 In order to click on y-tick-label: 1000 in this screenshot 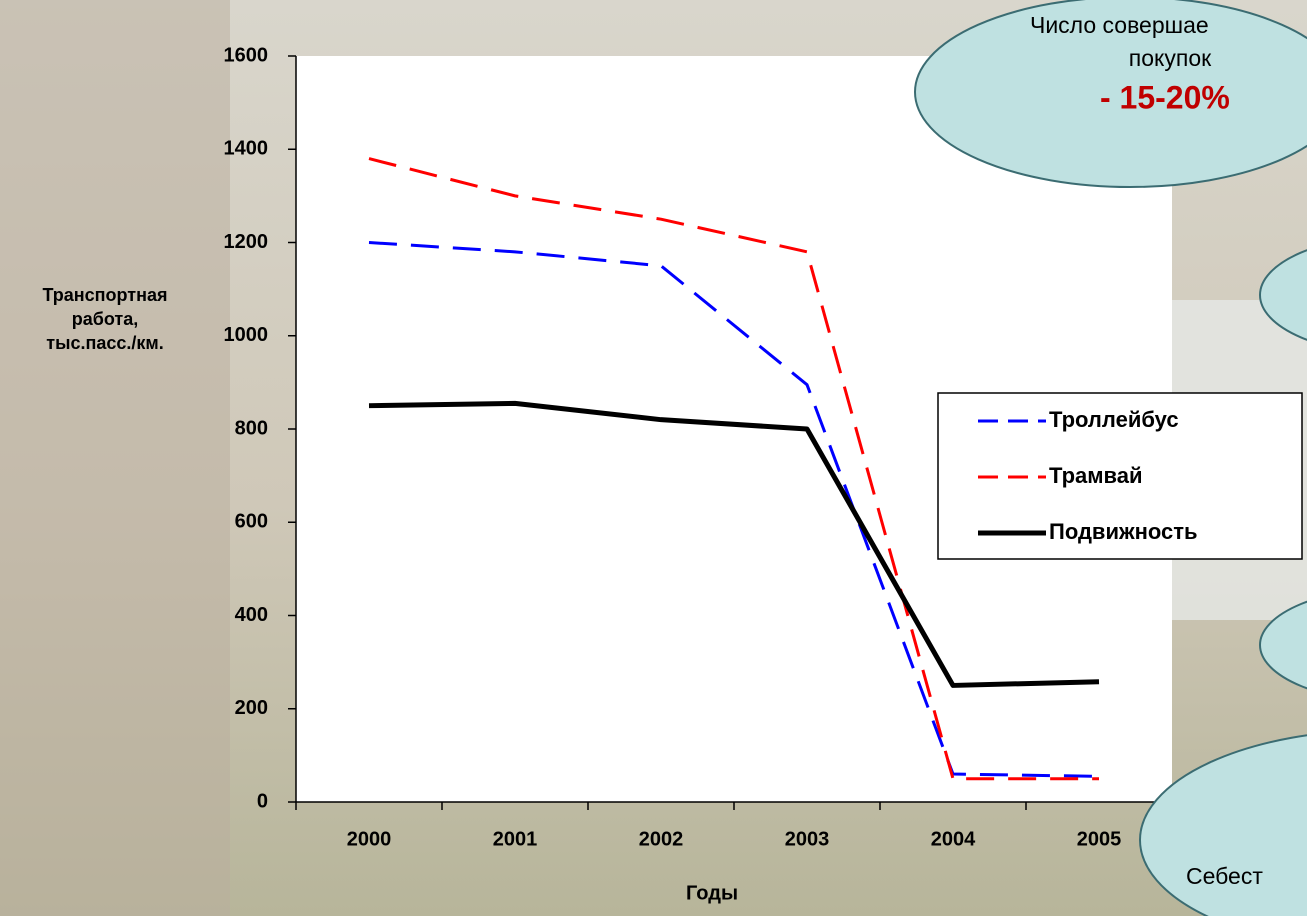, I will do `click(246, 335)`.